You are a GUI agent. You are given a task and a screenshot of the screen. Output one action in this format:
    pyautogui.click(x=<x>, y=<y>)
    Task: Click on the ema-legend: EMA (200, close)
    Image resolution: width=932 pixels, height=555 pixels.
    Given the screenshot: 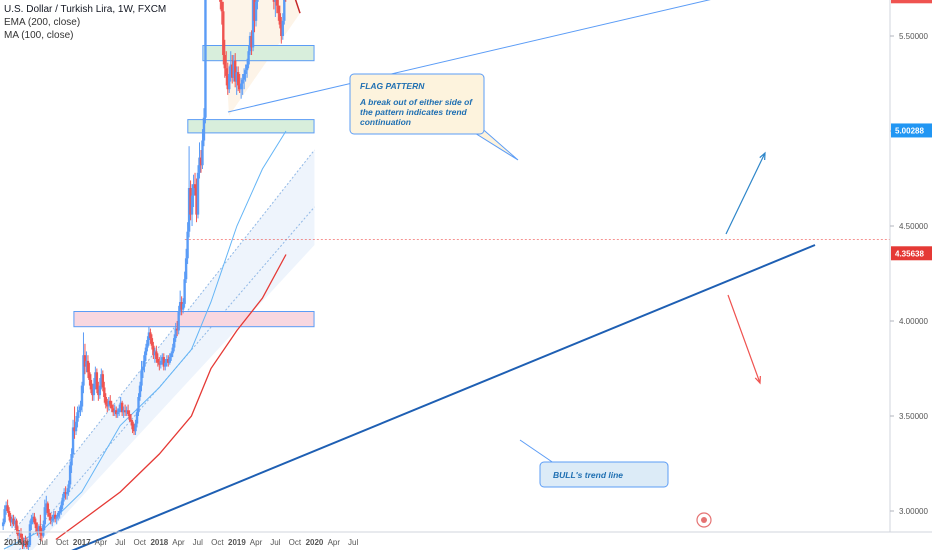 What is the action you would take?
    pyautogui.click(x=42, y=22)
    